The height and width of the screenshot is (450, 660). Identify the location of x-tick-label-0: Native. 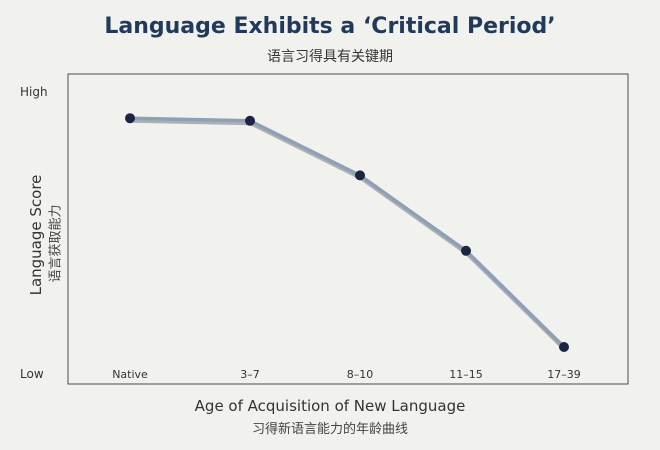
(130, 374).